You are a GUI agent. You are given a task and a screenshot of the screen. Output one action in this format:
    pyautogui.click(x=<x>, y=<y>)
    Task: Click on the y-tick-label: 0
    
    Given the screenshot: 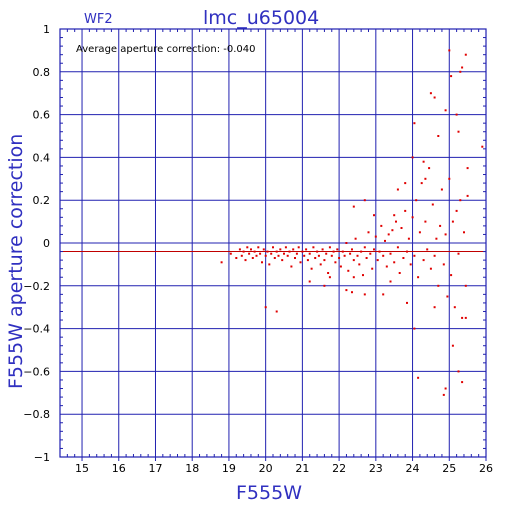 What is the action you would take?
    pyautogui.click(x=46, y=243)
    